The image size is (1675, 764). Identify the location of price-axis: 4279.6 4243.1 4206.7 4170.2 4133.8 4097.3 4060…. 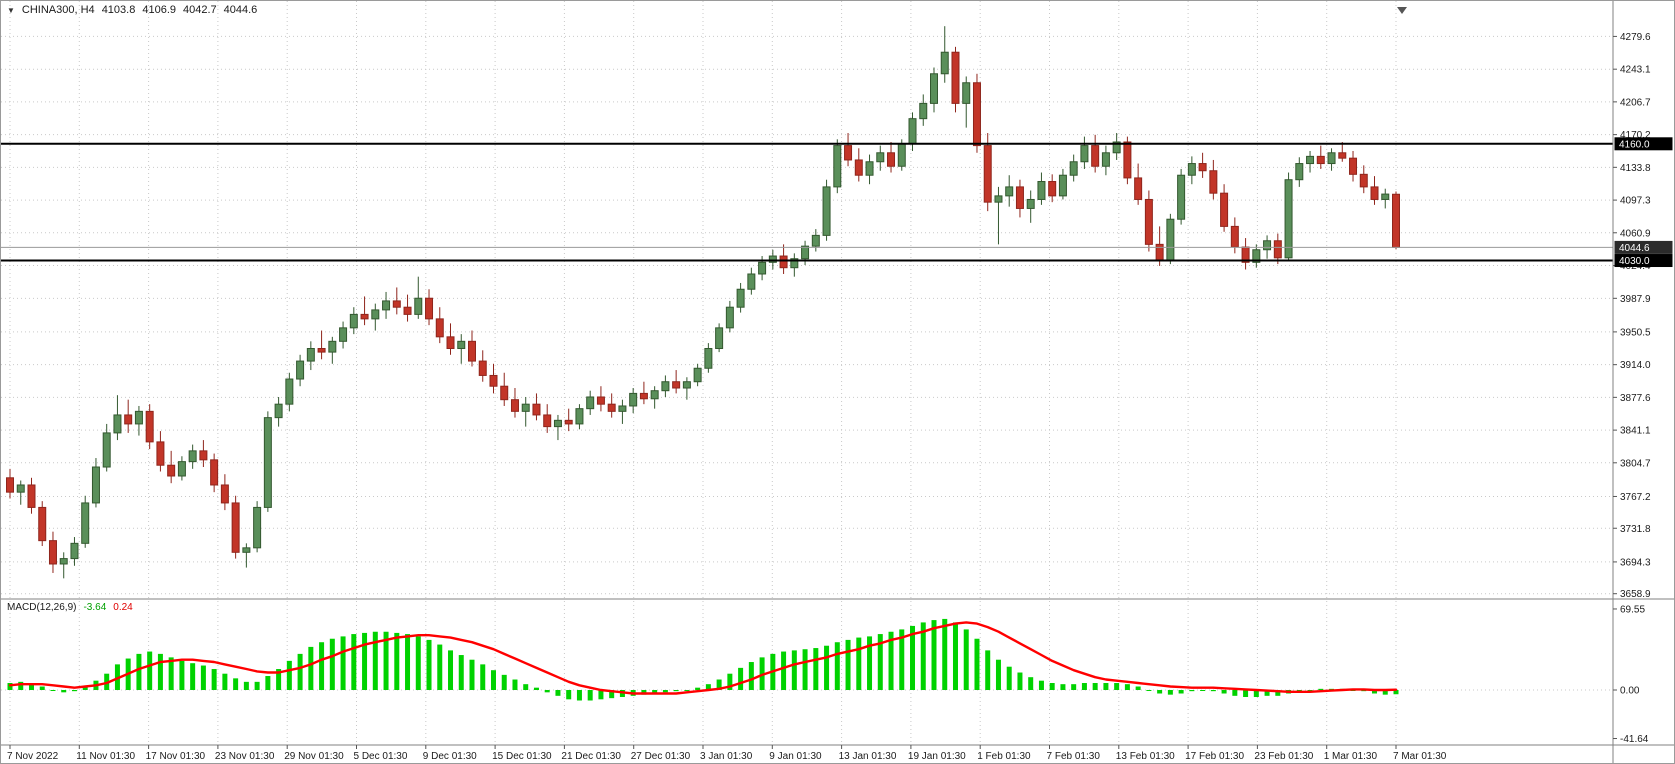
(1632, 388).